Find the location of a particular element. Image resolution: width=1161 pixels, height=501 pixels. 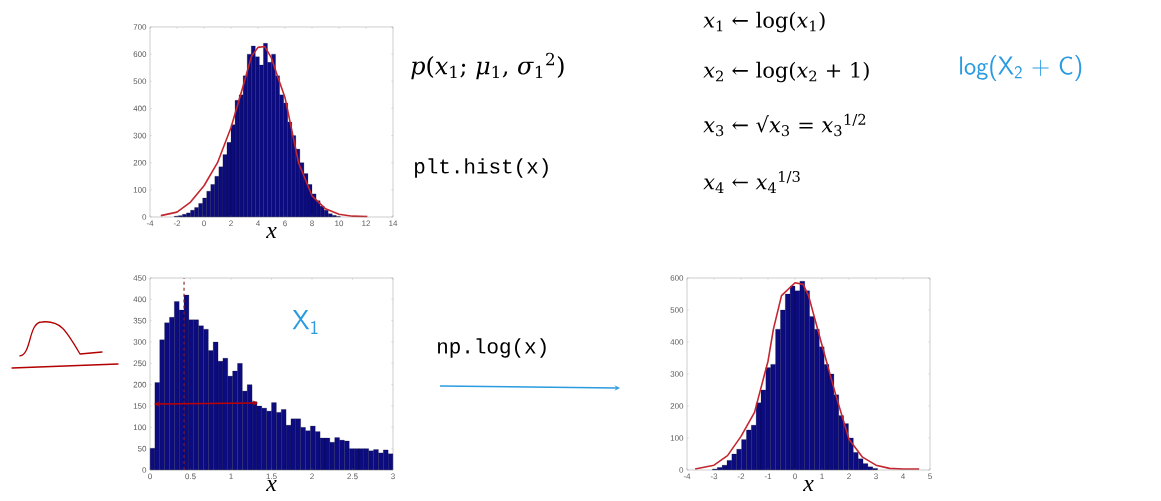

text: x$_{3}$ ← √x$_{3}$ = x$_{3}$1/2 is located at coordinates (784, 125).